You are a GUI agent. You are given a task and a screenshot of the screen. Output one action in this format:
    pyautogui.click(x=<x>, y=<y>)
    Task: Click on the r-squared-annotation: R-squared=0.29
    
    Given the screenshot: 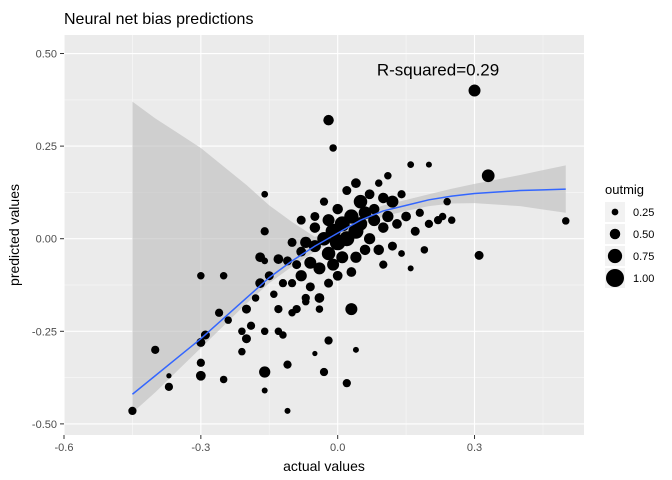 What is the action you would take?
    pyautogui.click(x=438, y=70)
    